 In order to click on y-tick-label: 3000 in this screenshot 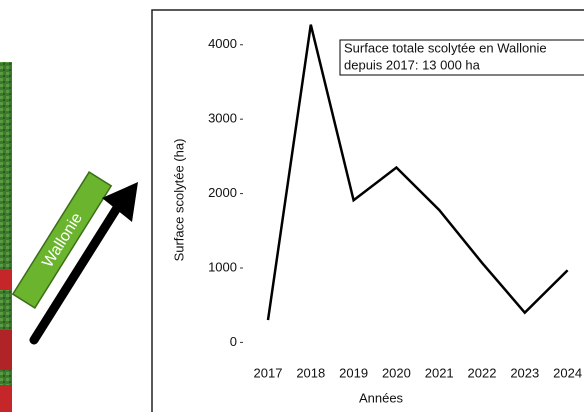, I will do `click(222, 118)`.